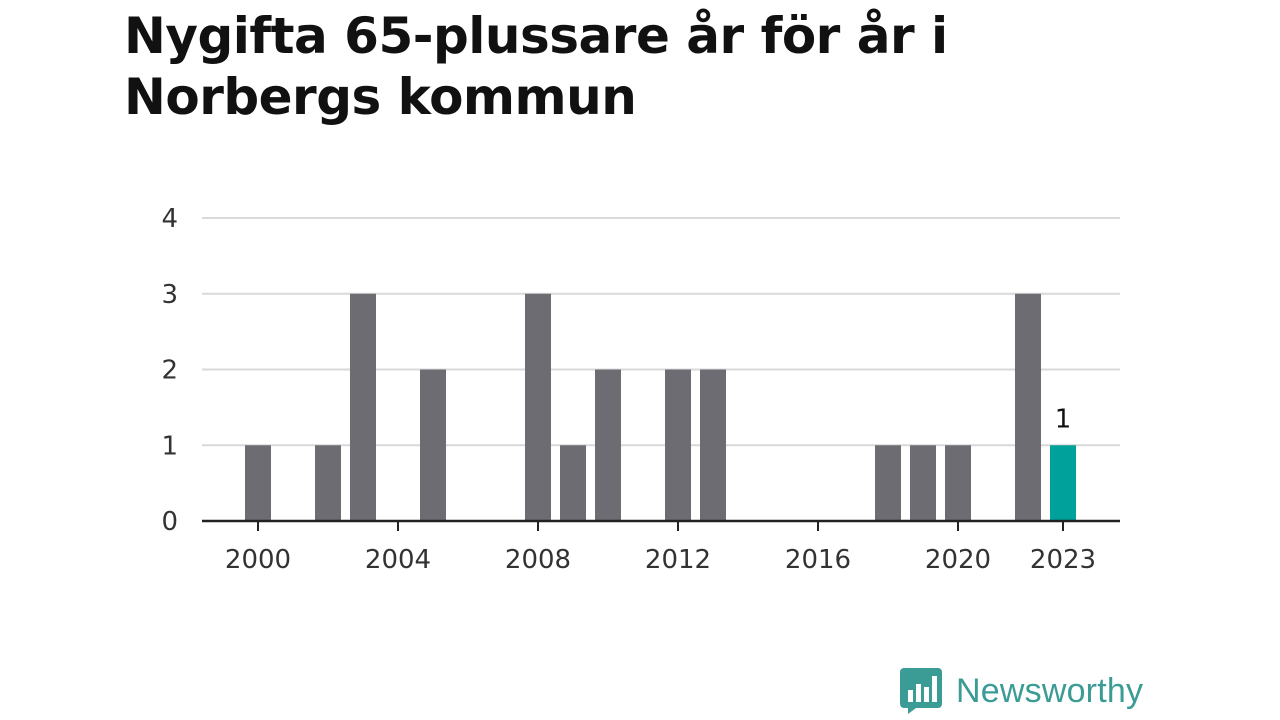 The image size is (1280, 720). Describe the element at coordinates (678, 445) in the screenshot. I see `bar-2012` at that location.